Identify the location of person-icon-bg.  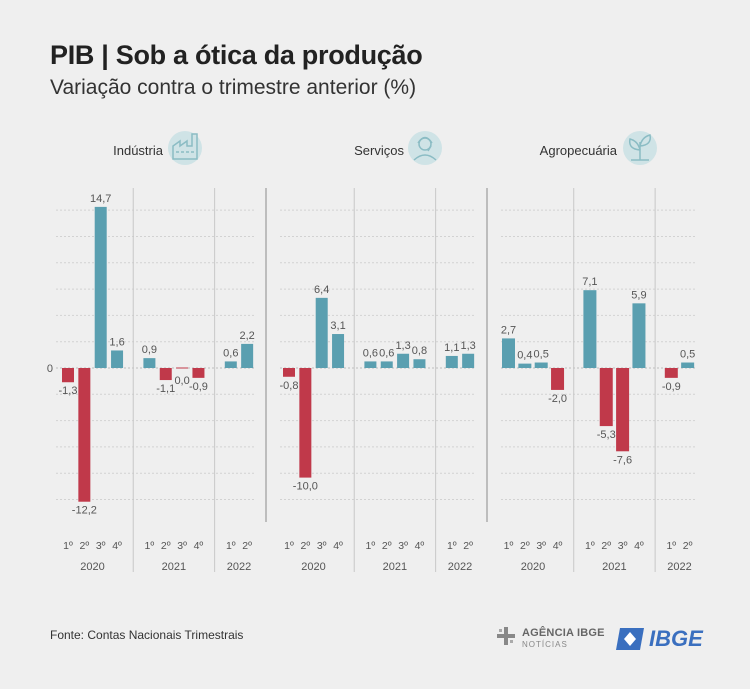
(425, 148).